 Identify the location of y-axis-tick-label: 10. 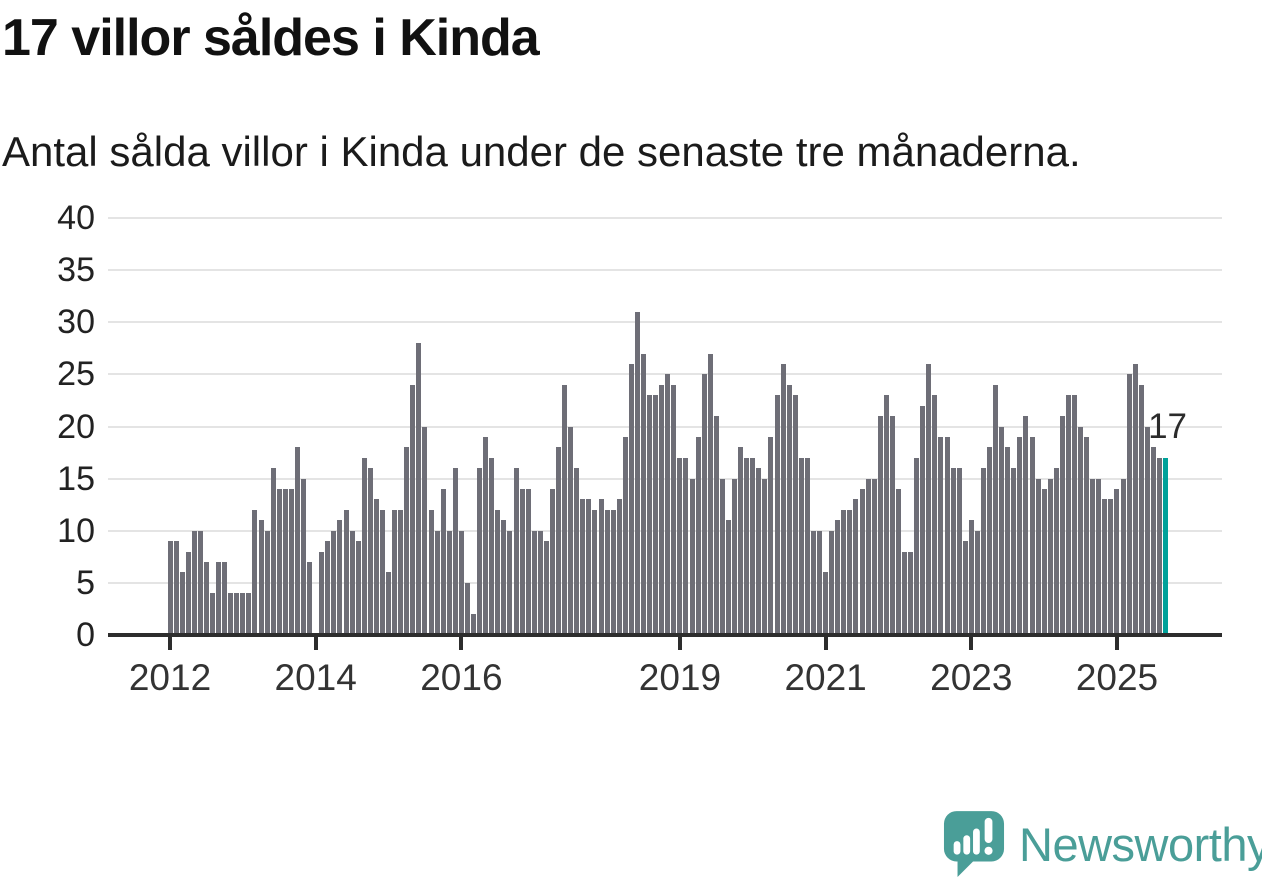
(76, 530).